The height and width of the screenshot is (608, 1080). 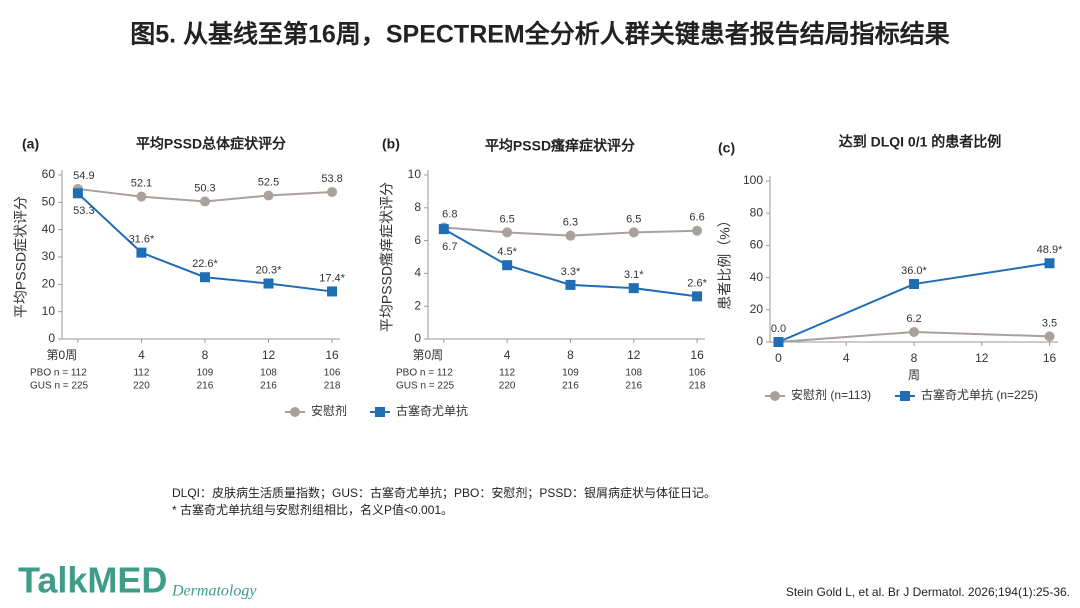 I want to click on data-label: 6.2, so click(x=913, y=319).